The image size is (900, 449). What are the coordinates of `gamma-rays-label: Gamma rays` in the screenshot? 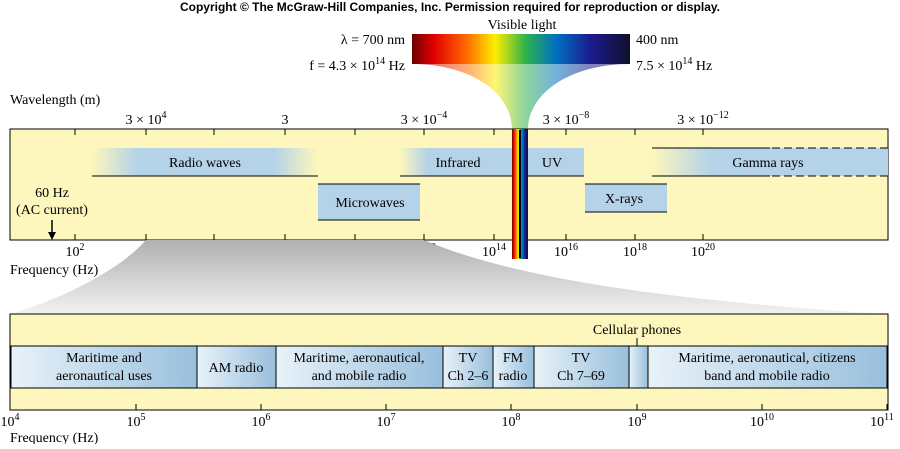 It's located at (767, 163).